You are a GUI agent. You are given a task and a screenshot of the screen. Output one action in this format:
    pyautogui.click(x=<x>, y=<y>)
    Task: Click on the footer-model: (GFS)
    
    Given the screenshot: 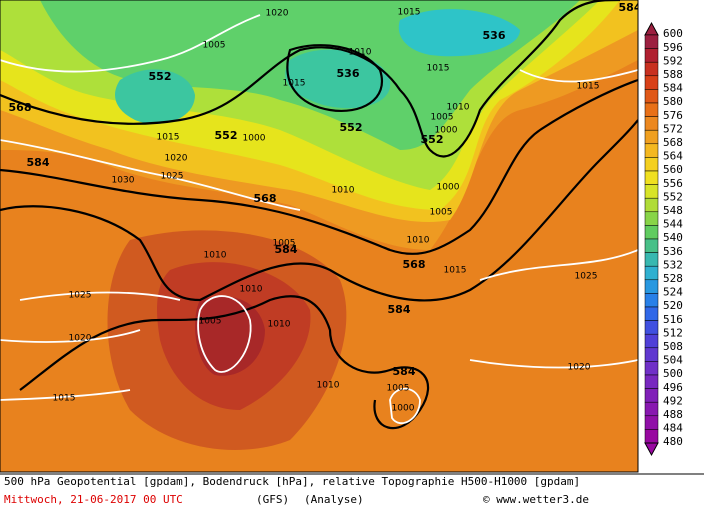 What is the action you would take?
    pyautogui.click(x=272, y=499)
    